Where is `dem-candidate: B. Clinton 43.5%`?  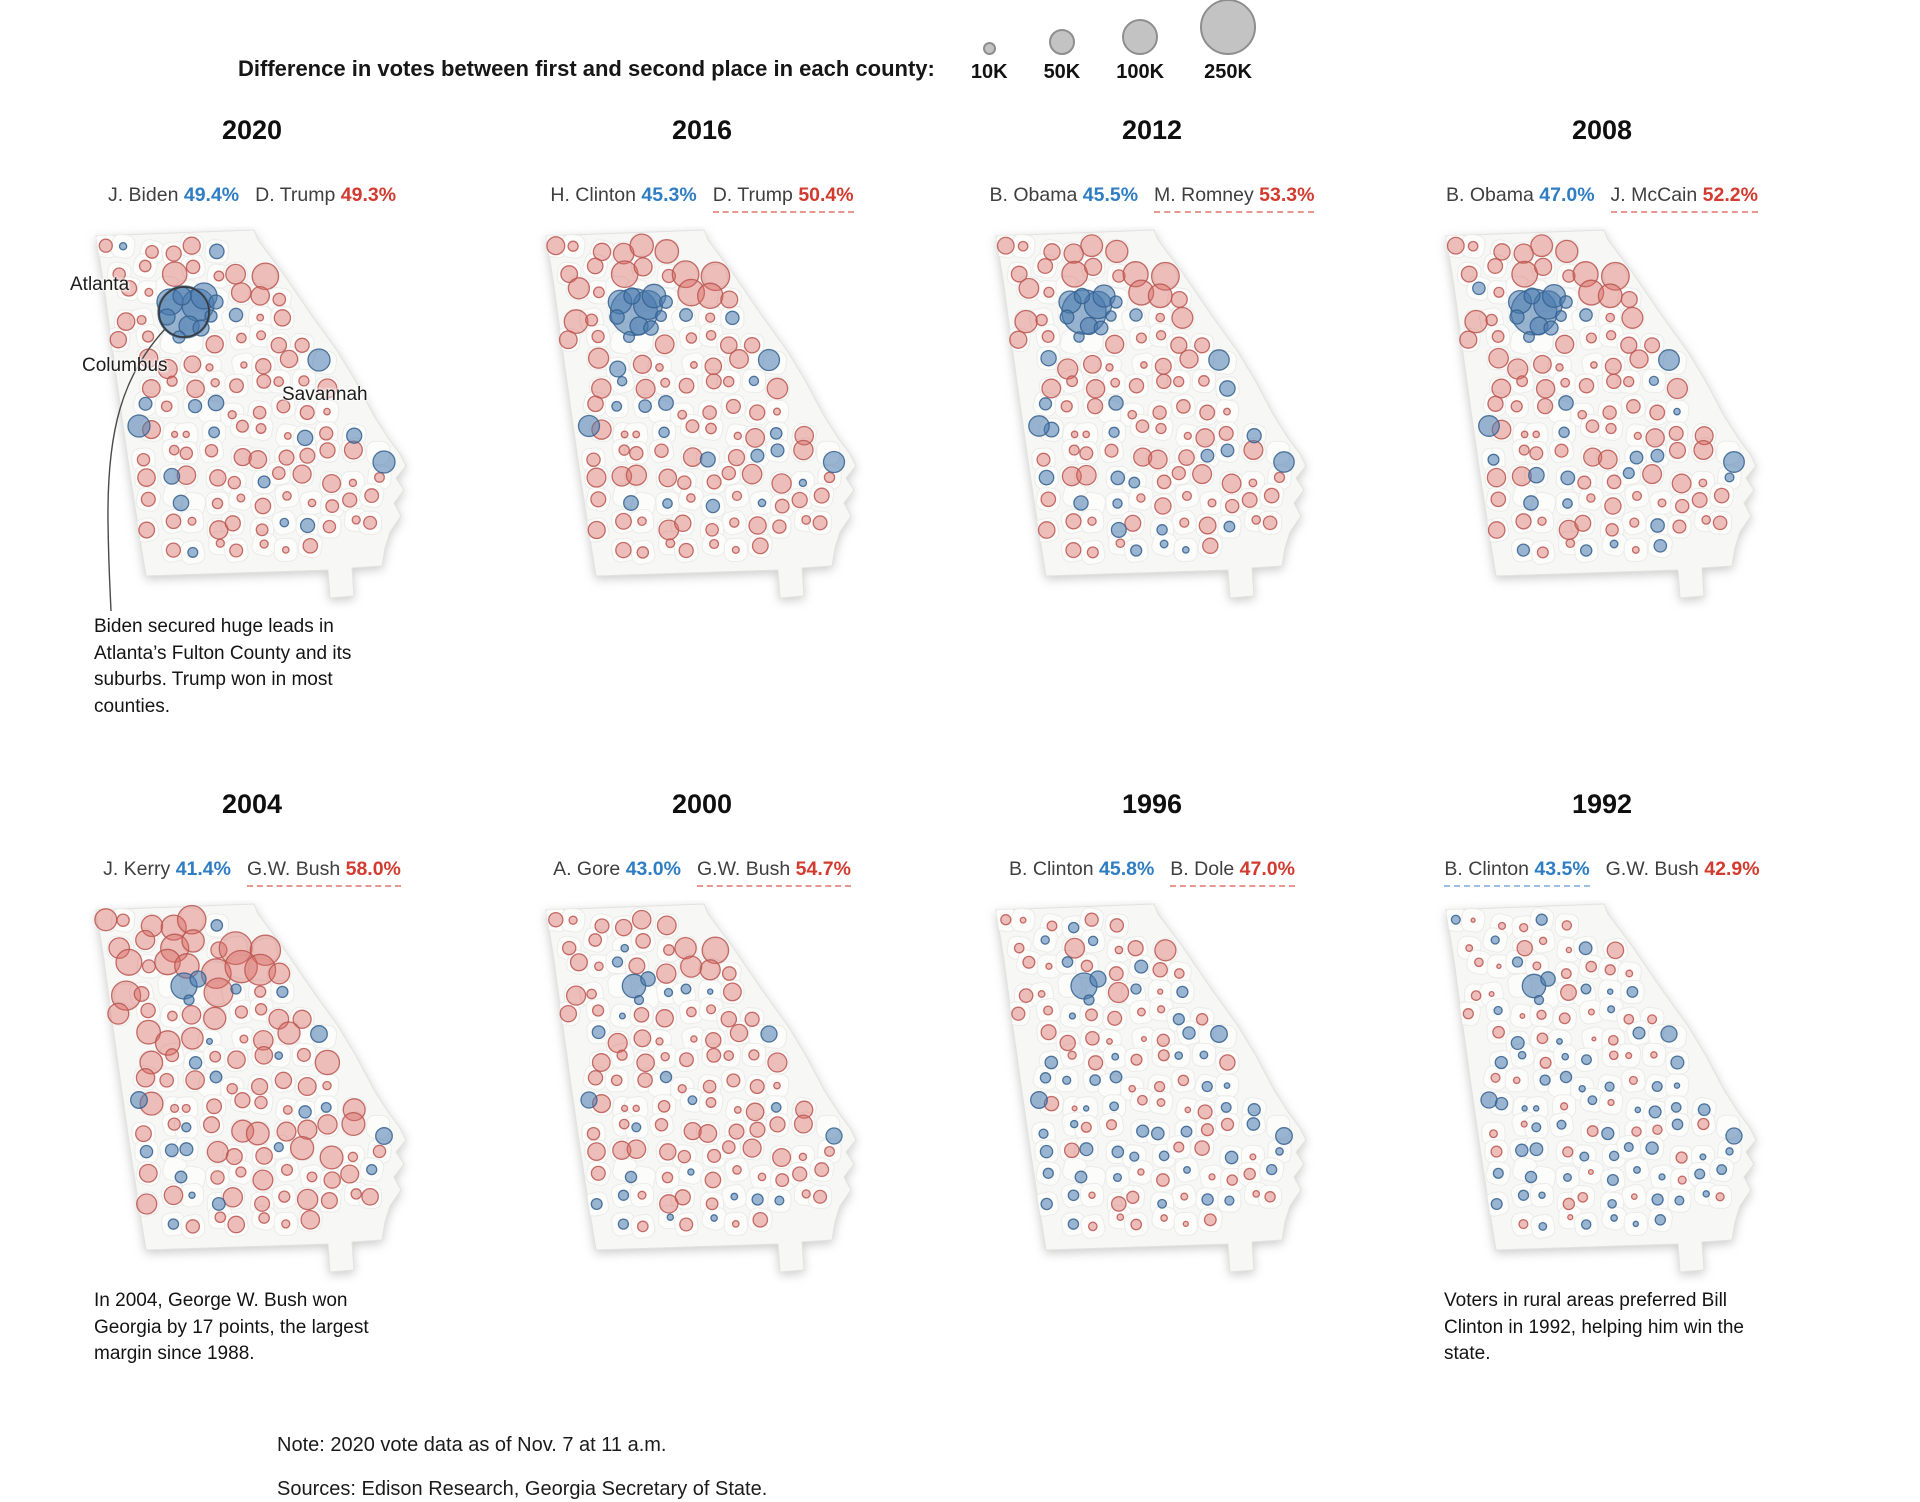 dem-candidate: B. Clinton 43.5% is located at coordinates (1517, 872).